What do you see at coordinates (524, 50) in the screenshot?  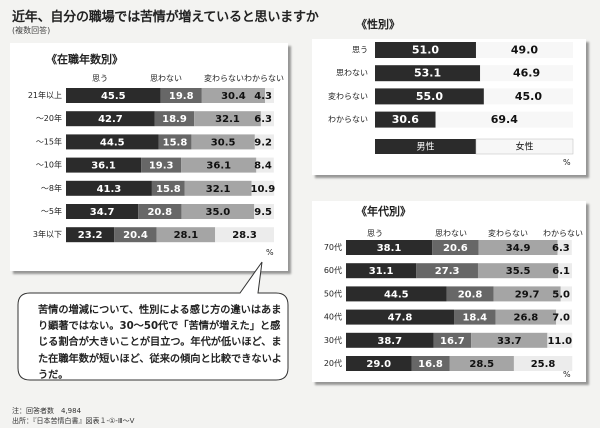 I see `gender-value-label: 49.0` at bounding box center [524, 50].